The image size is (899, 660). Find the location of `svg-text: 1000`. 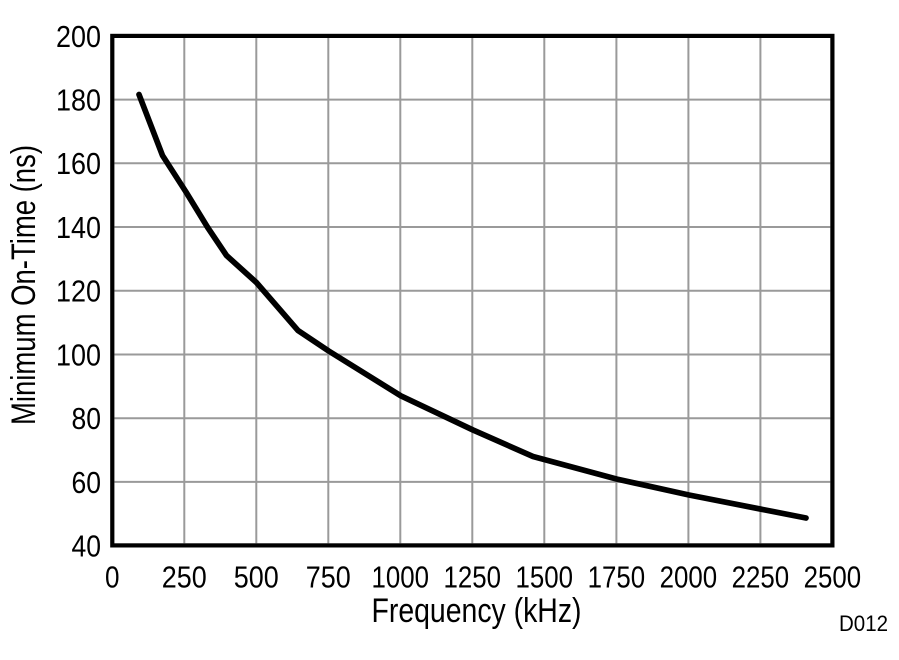

svg-text: 1000 is located at coordinates (401, 577).